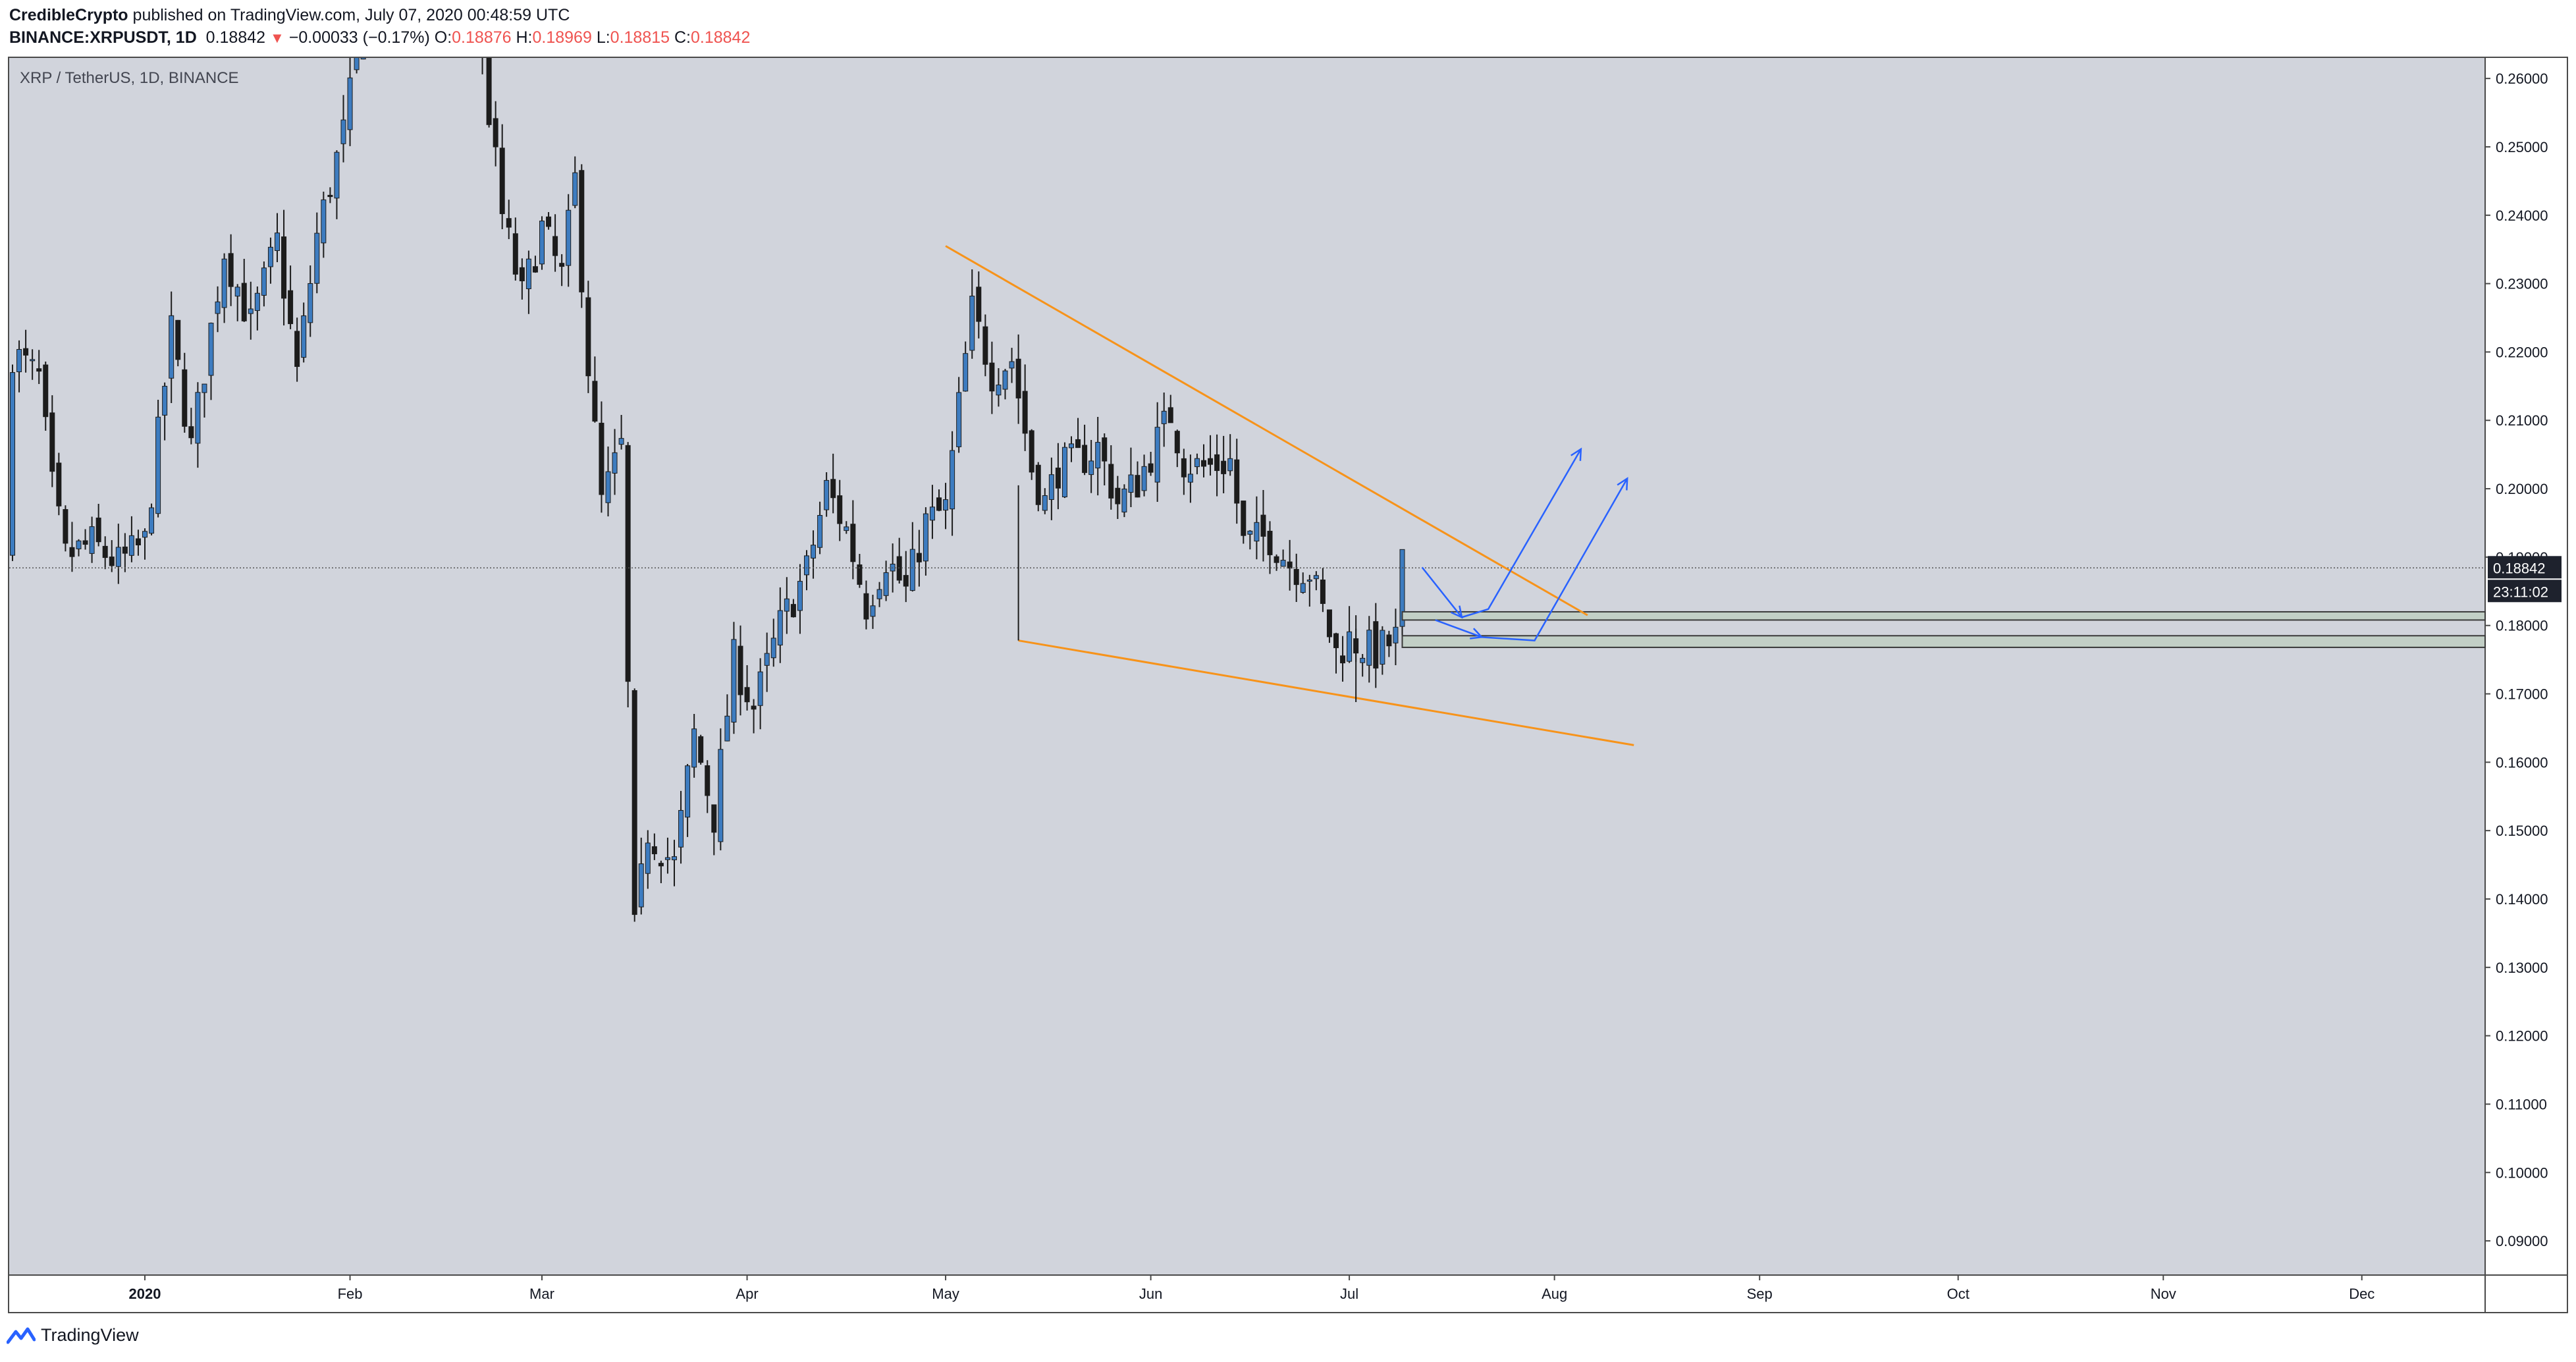 Image resolution: width=2576 pixels, height=1362 pixels. Describe the element at coordinates (603, 37) in the screenshot. I see `low-label: L:` at that location.